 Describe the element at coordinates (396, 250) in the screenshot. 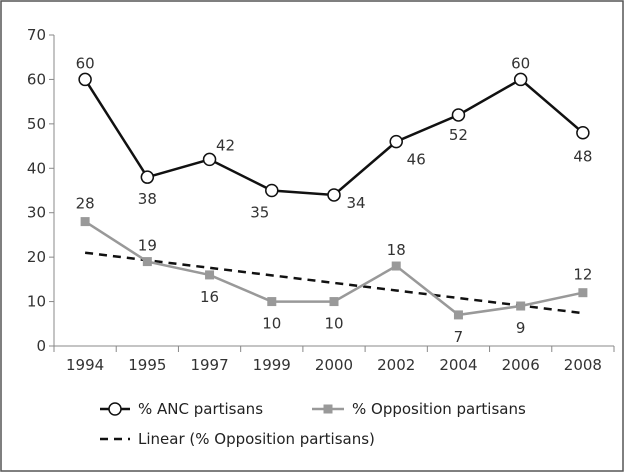

I see `opposition-data-label: 18` at that location.